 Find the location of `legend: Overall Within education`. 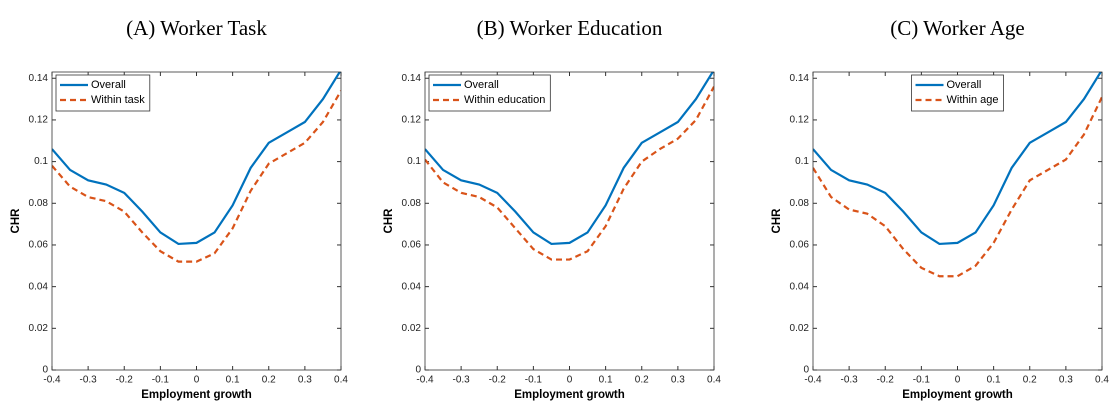

legend: Overall Within education is located at coordinates (489, 93).